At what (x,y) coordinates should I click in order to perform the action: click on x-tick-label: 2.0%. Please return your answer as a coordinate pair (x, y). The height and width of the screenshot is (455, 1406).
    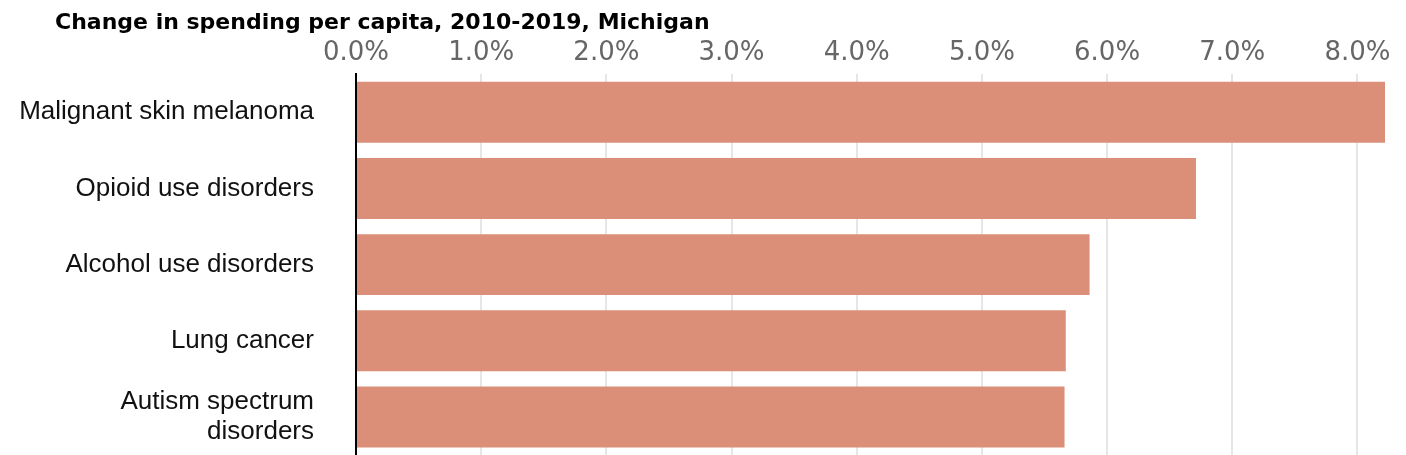
    Looking at the image, I should click on (606, 51).